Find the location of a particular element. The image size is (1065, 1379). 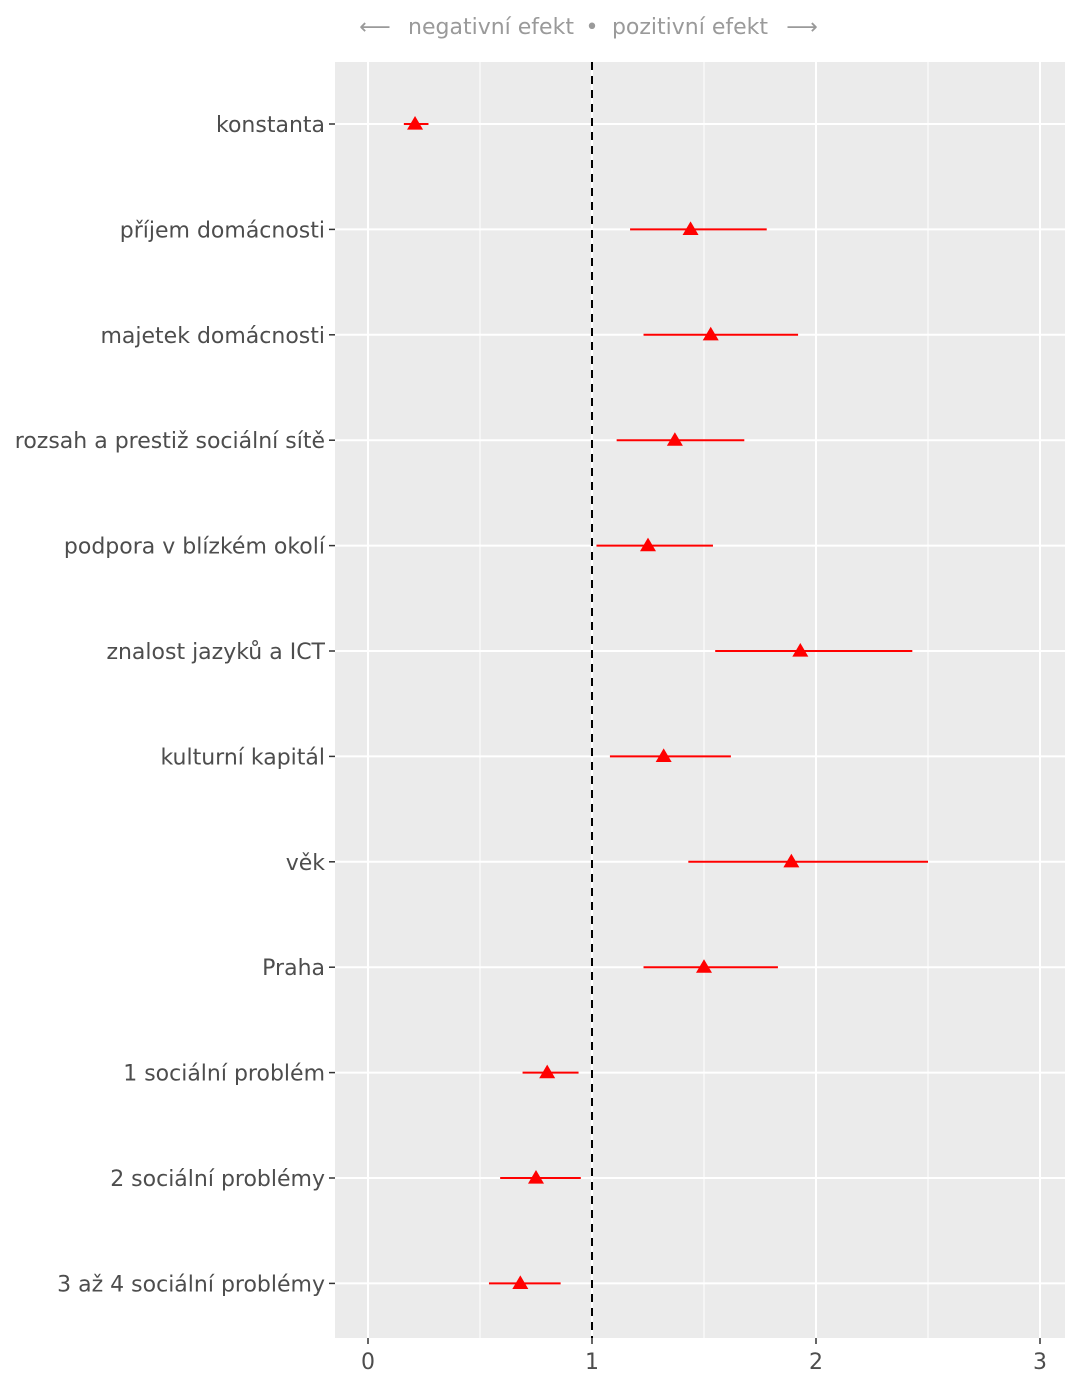

y-category-label: rozsah a prestiž sociální sítě is located at coordinates (170, 441).